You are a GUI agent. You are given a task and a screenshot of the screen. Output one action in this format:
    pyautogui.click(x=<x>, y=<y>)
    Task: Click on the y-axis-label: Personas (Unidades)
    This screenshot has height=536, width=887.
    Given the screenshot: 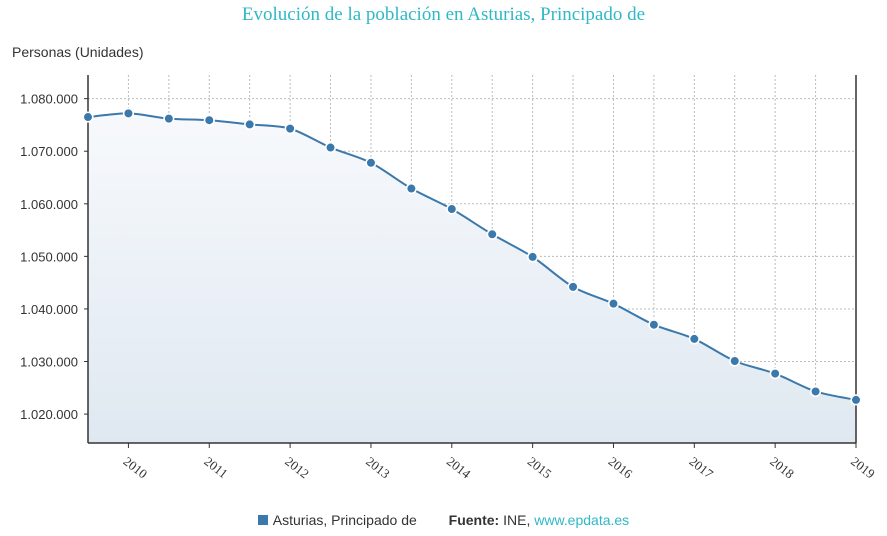 What is the action you would take?
    pyautogui.click(x=78, y=52)
    